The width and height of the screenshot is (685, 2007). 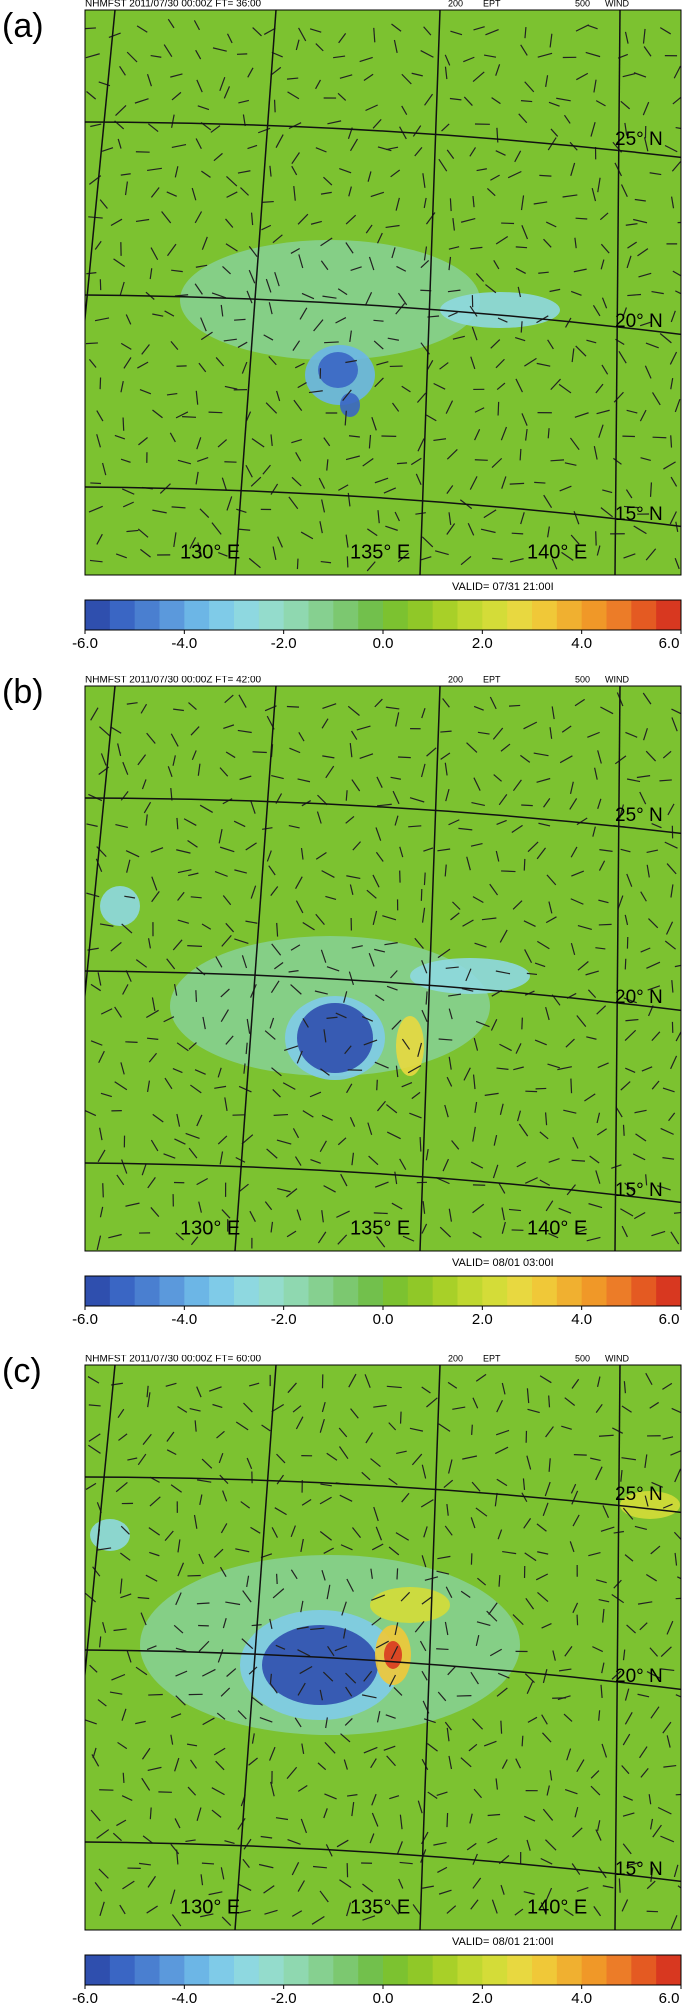 I want to click on colorbar-tick-label: -4.0, so click(x=184, y=643).